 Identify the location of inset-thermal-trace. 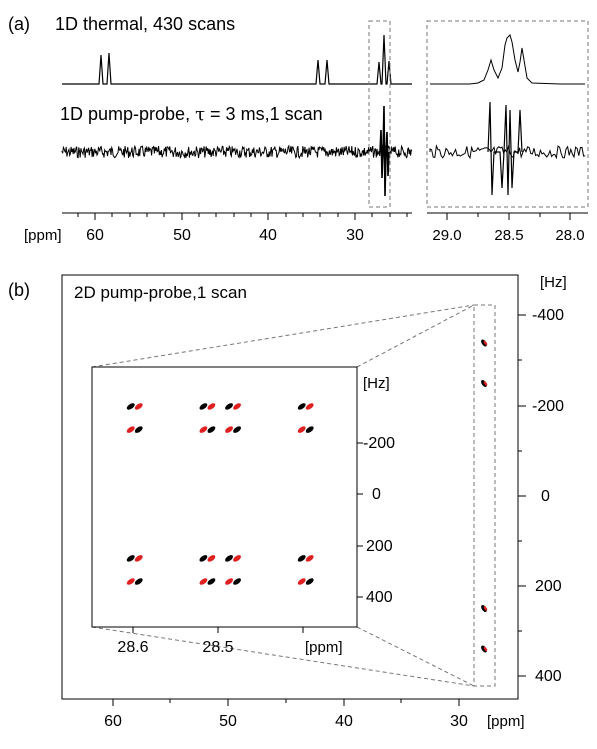
(507, 59).